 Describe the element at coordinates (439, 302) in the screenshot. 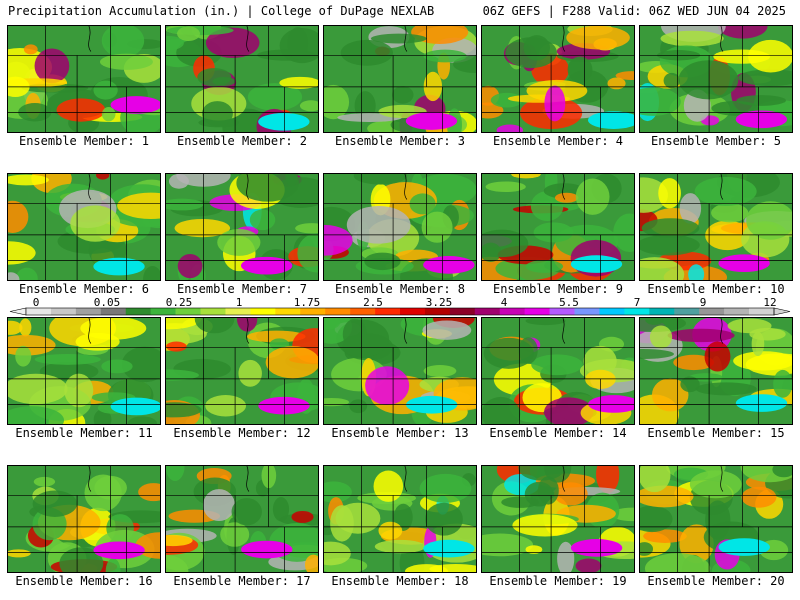

I see `colorbar-tick-label: 3.25` at that location.